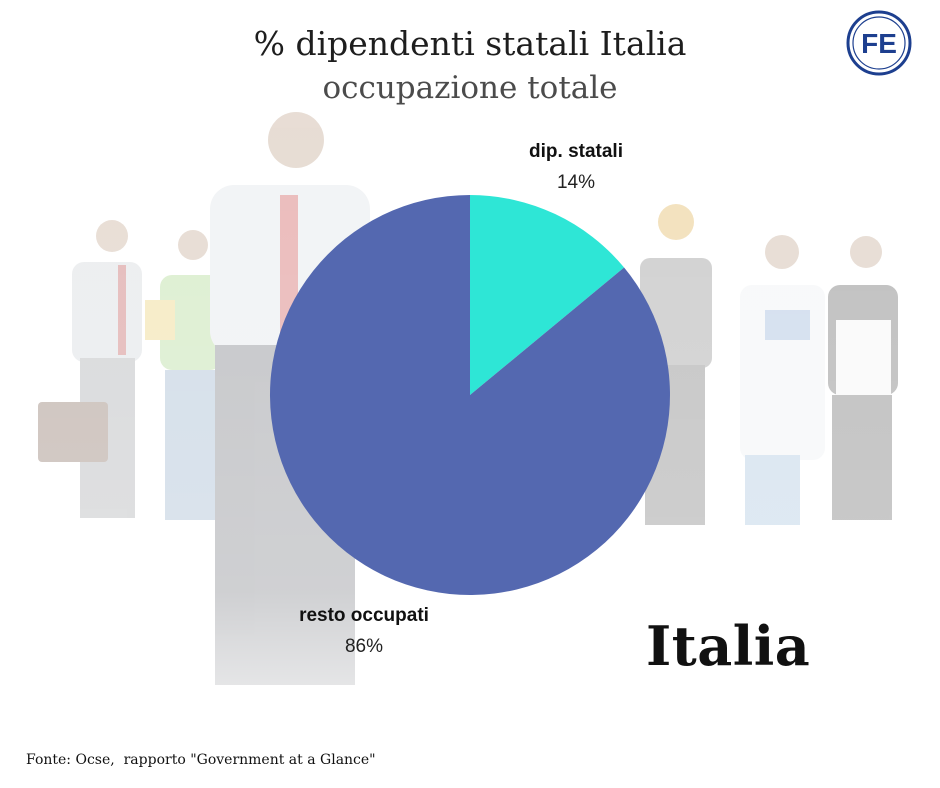 The image size is (940, 788). Describe the element at coordinates (576, 151) in the screenshot. I see `slice-label-1: dip. statali` at that location.